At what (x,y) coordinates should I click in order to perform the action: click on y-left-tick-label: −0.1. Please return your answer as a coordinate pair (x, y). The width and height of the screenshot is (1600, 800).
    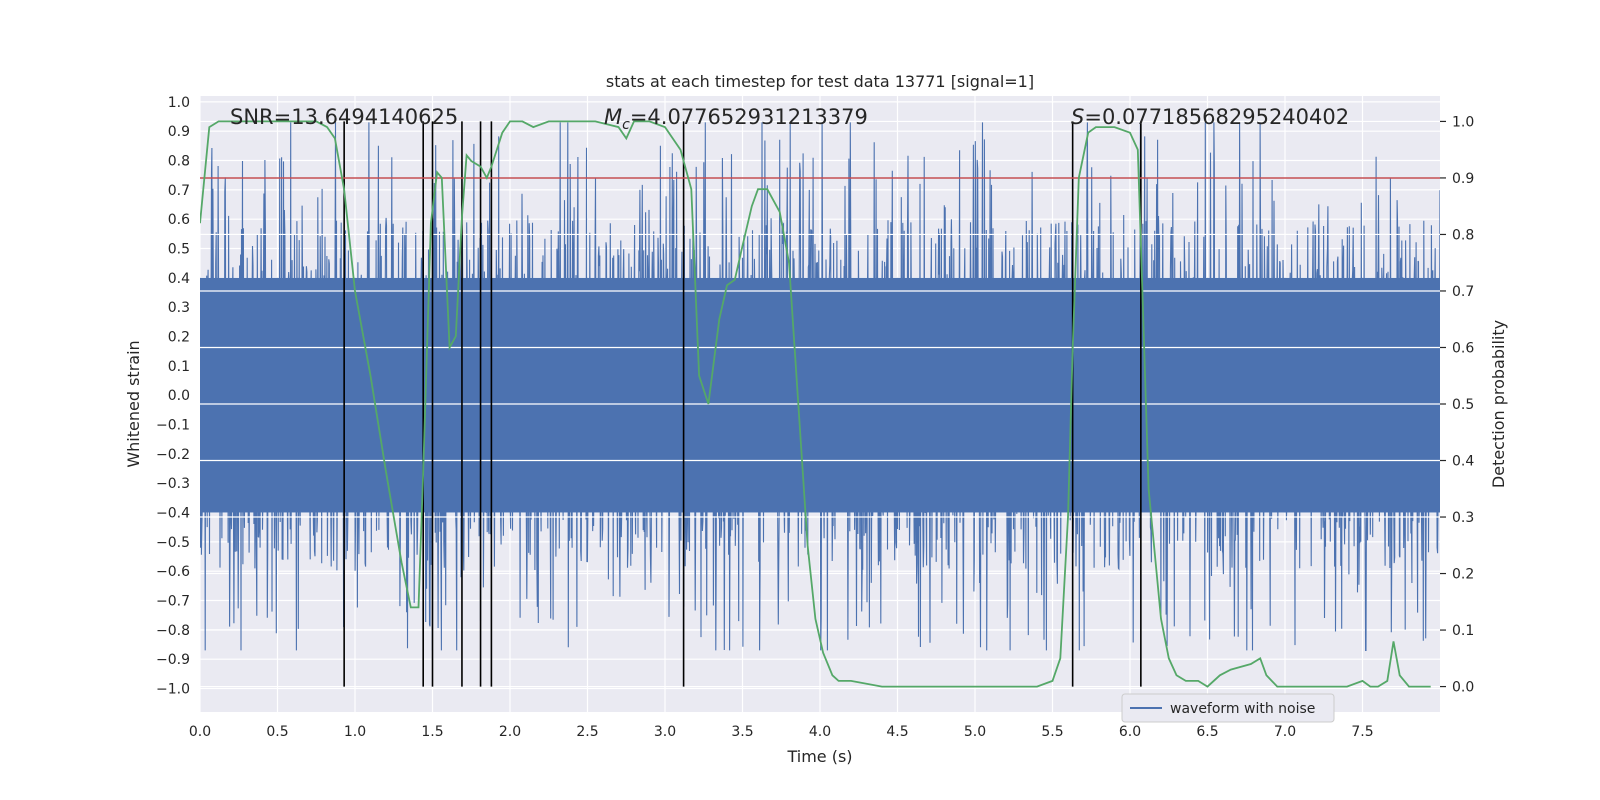
    Looking at the image, I should click on (173, 426).